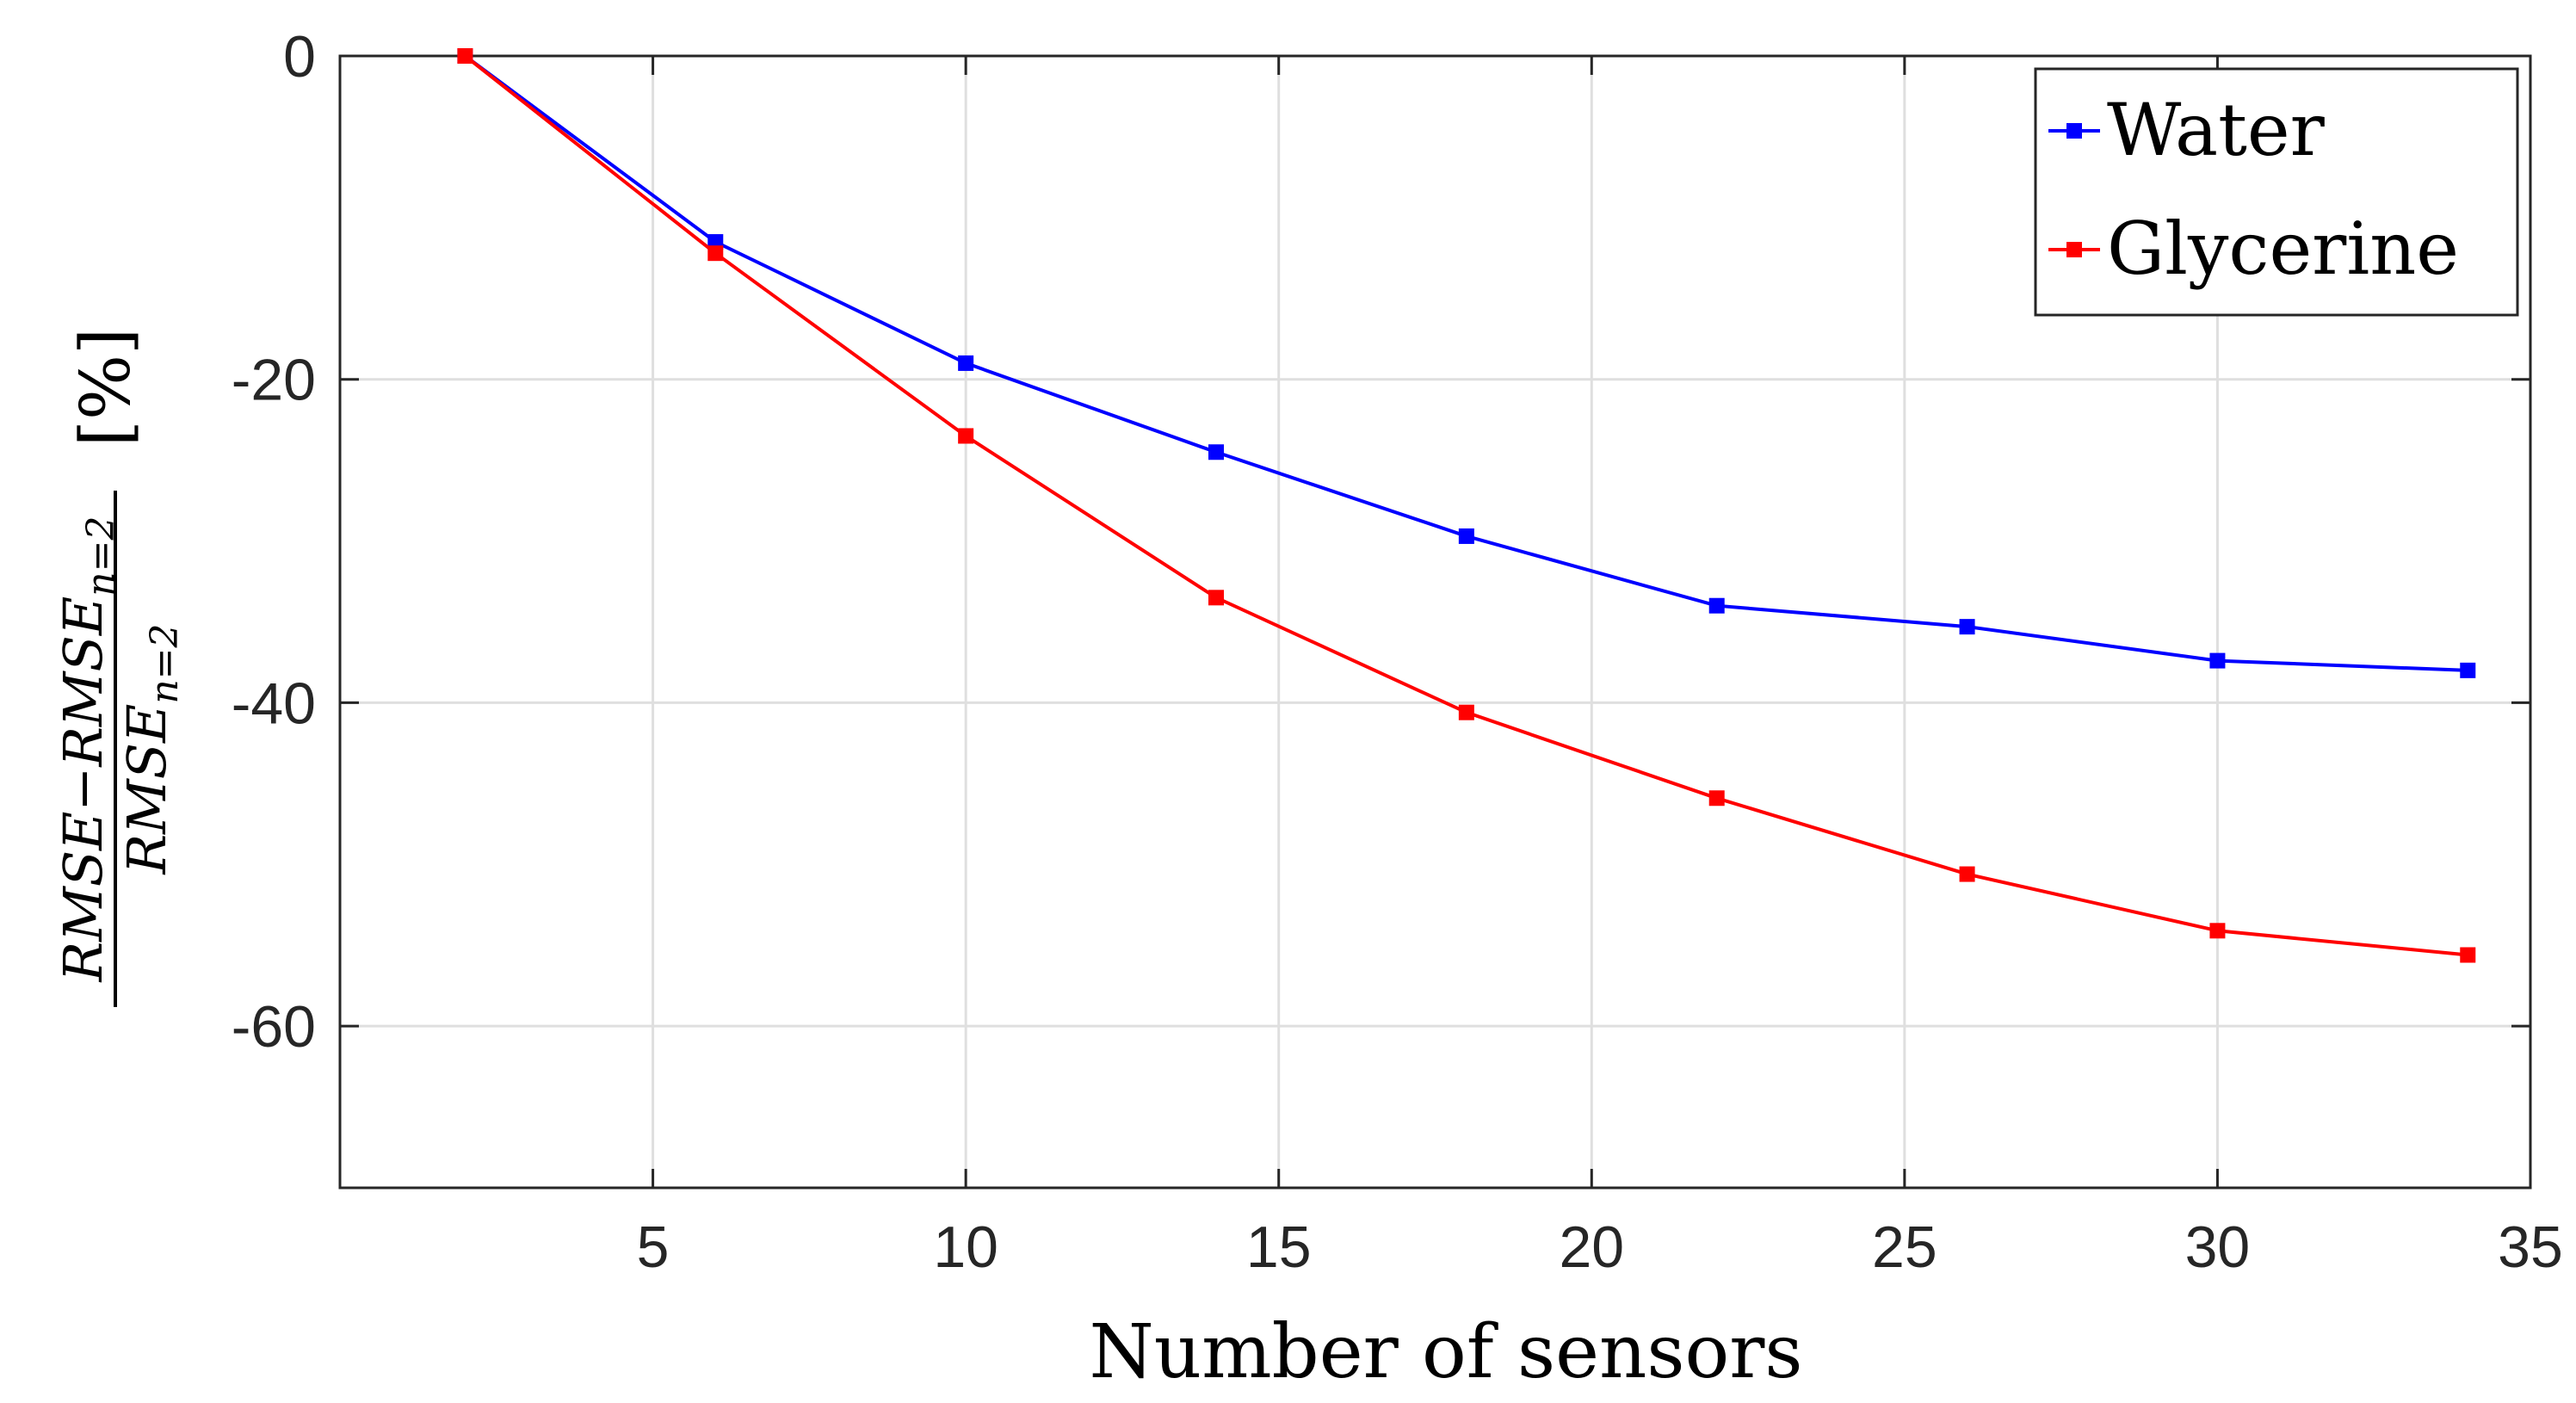  I want to click on x-tick-label: 25, so click(1904, 1247).